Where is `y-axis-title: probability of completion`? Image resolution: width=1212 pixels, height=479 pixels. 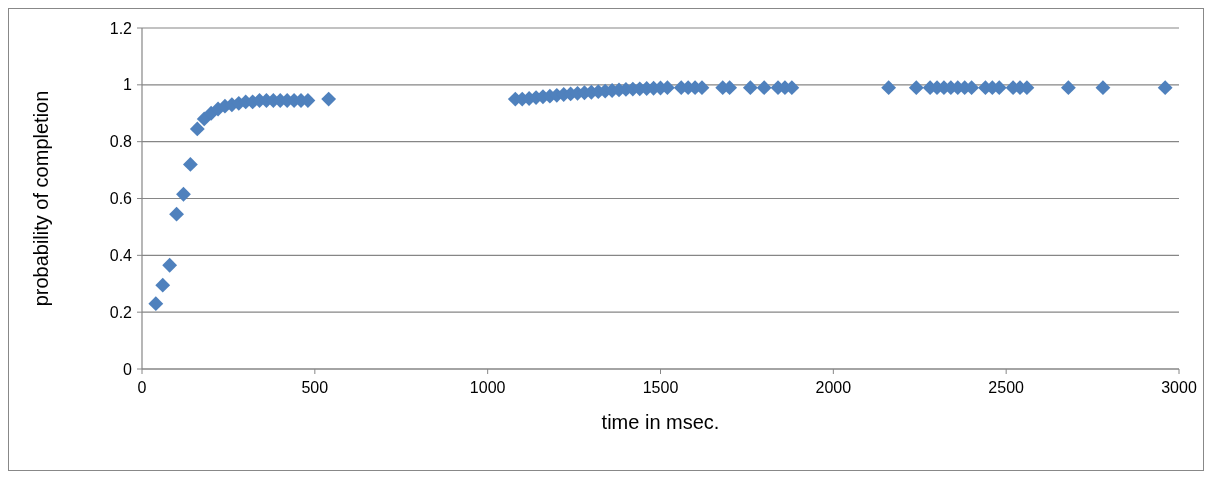
y-axis-title: probability of completion is located at coordinates (41, 198).